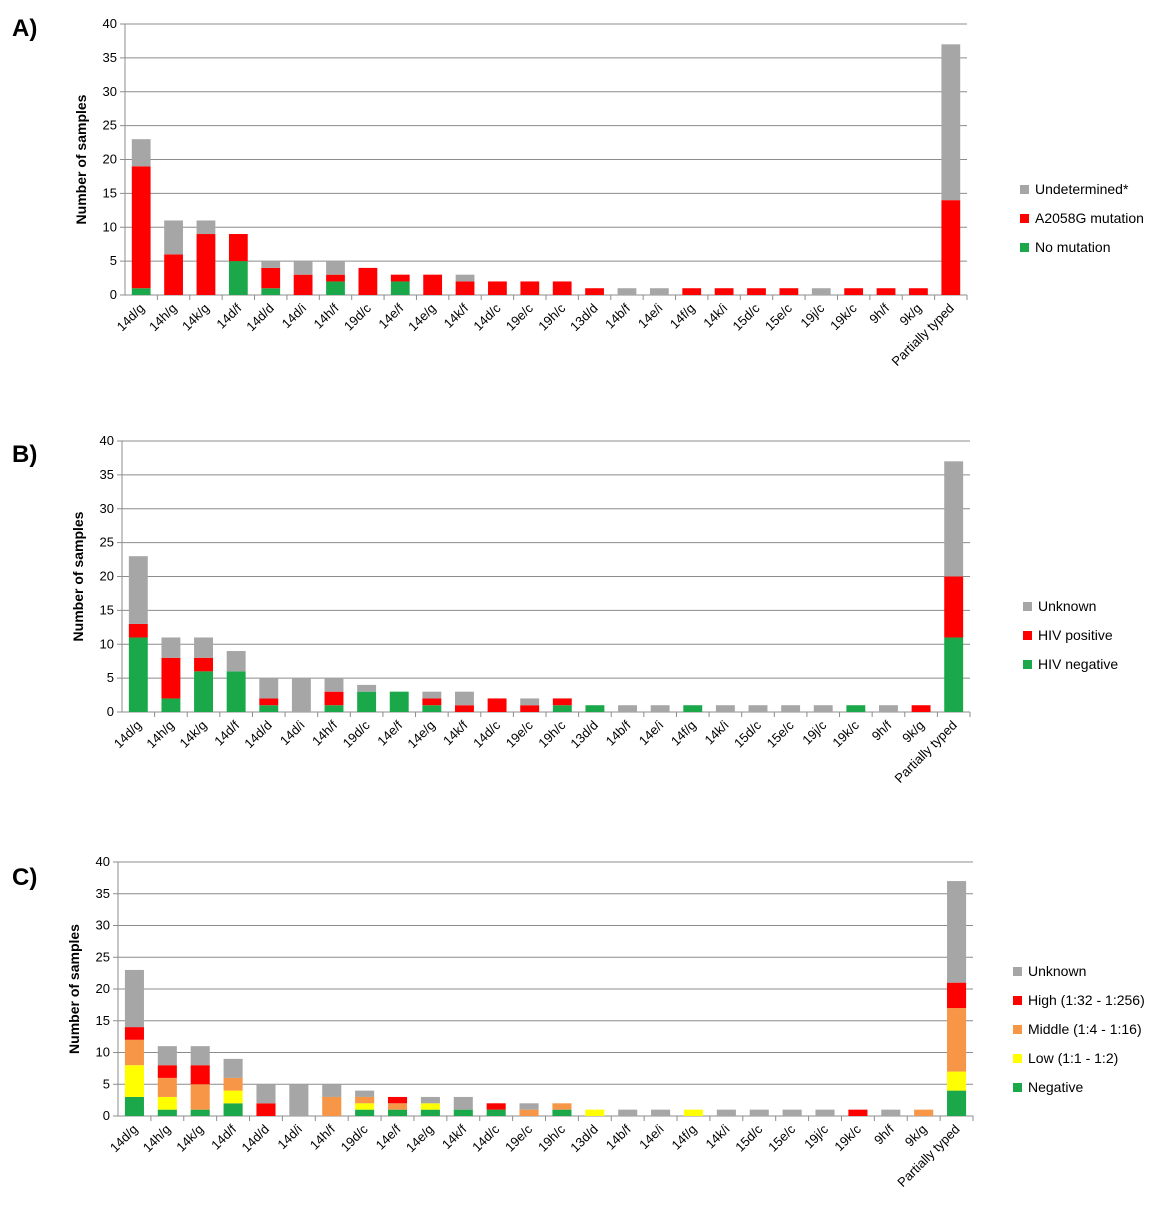 The width and height of the screenshot is (1153, 1210). What do you see at coordinates (682, 316) in the screenshot?
I see `x-tick-label: 14f/g` at bounding box center [682, 316].